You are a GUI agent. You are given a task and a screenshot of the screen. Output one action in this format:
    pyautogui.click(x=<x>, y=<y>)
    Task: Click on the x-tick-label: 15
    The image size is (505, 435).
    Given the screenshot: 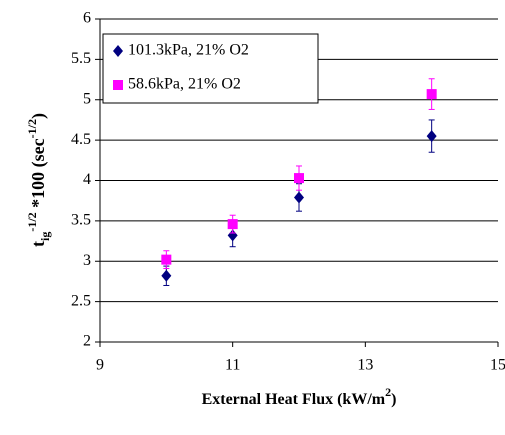 What is the action you would take?
    pyautogui.click(x=497, y=365)
    